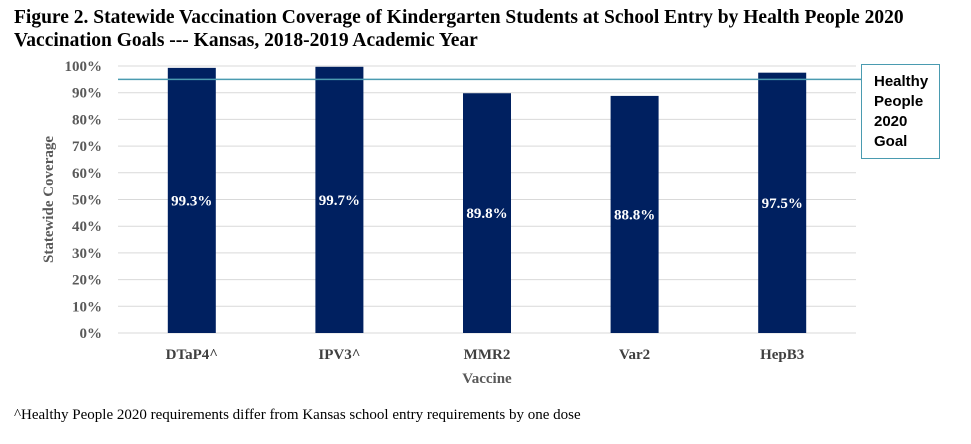 The height and width of the screenshot is (444, 971). What do you see at coordinates (899, 101) in the screenshot?
I see `goal-label-line: People` at bounding box center [899, 101].